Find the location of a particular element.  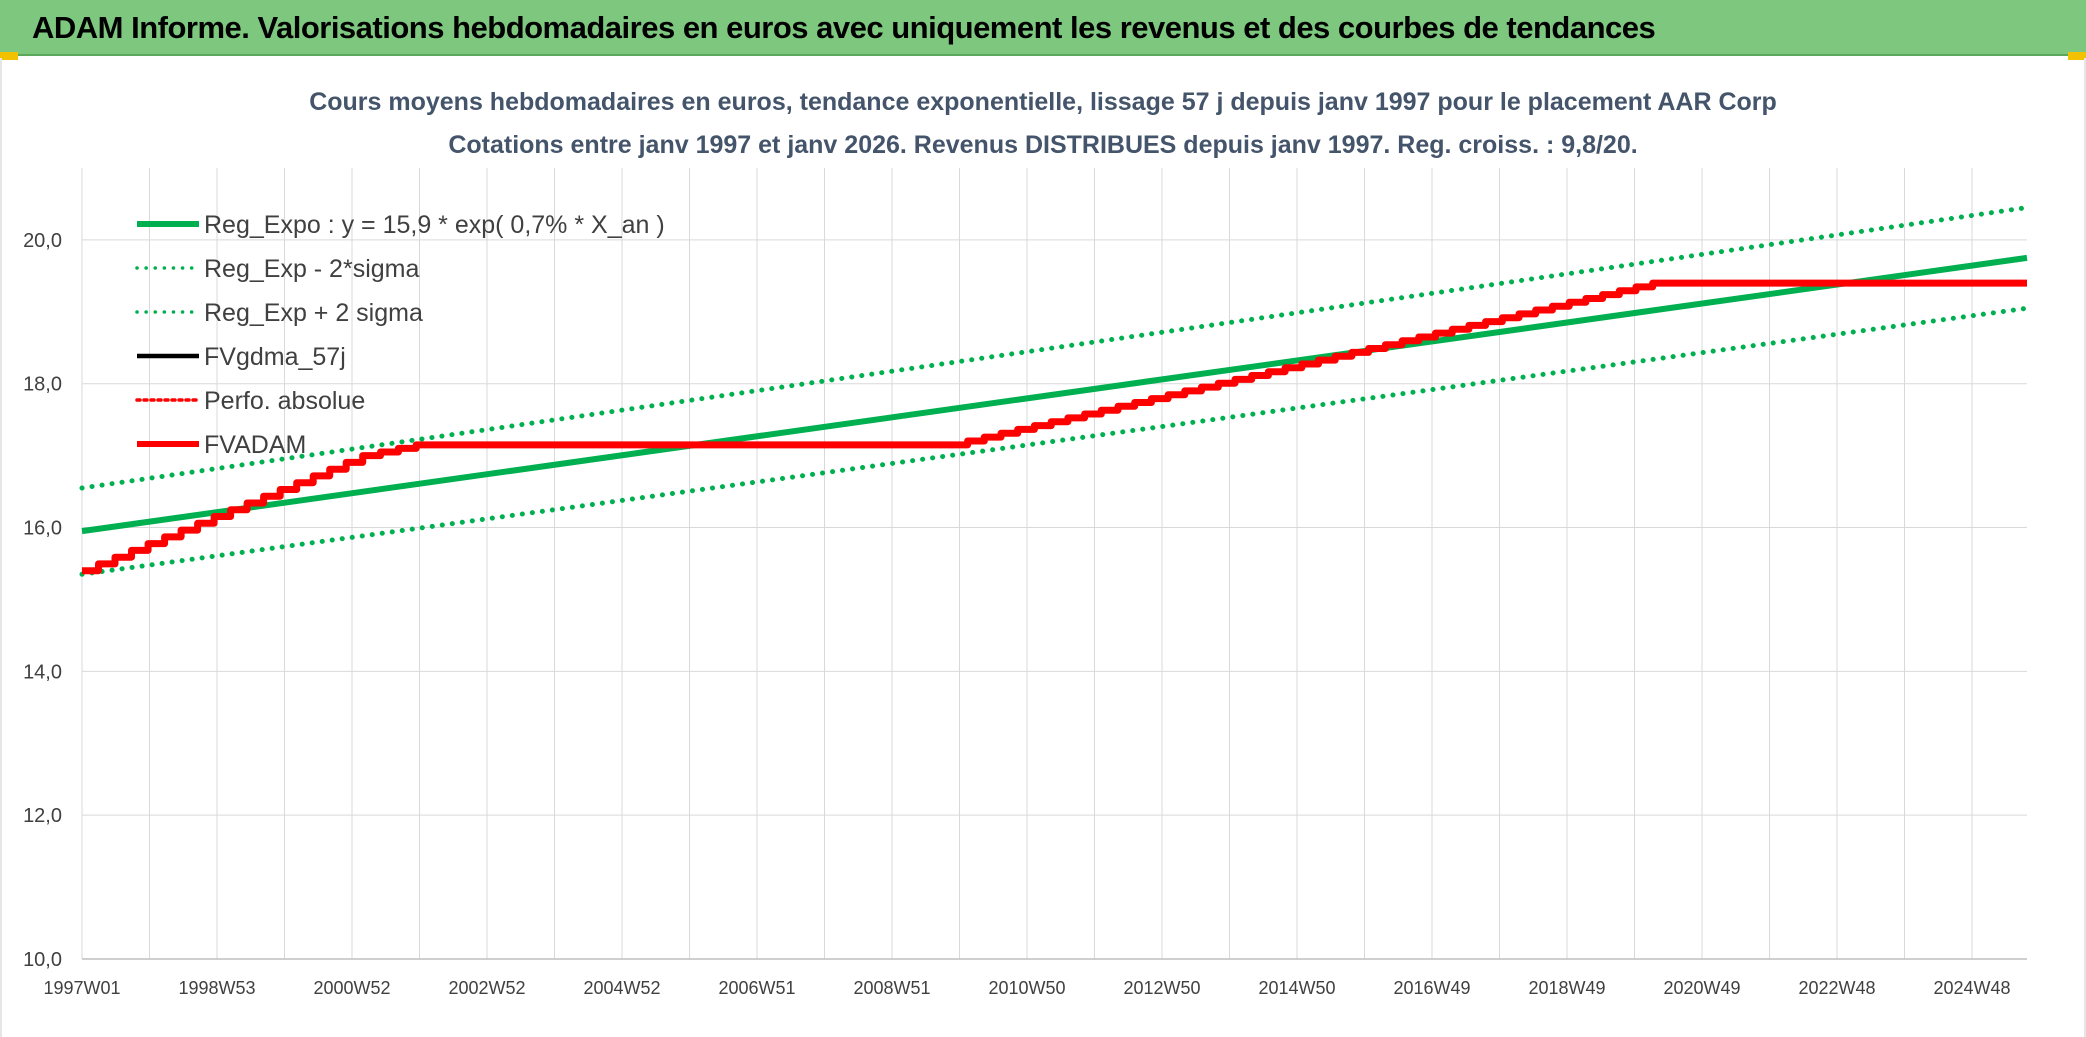

y-tick-label: 20,0 is located at coordinates (42, 241).